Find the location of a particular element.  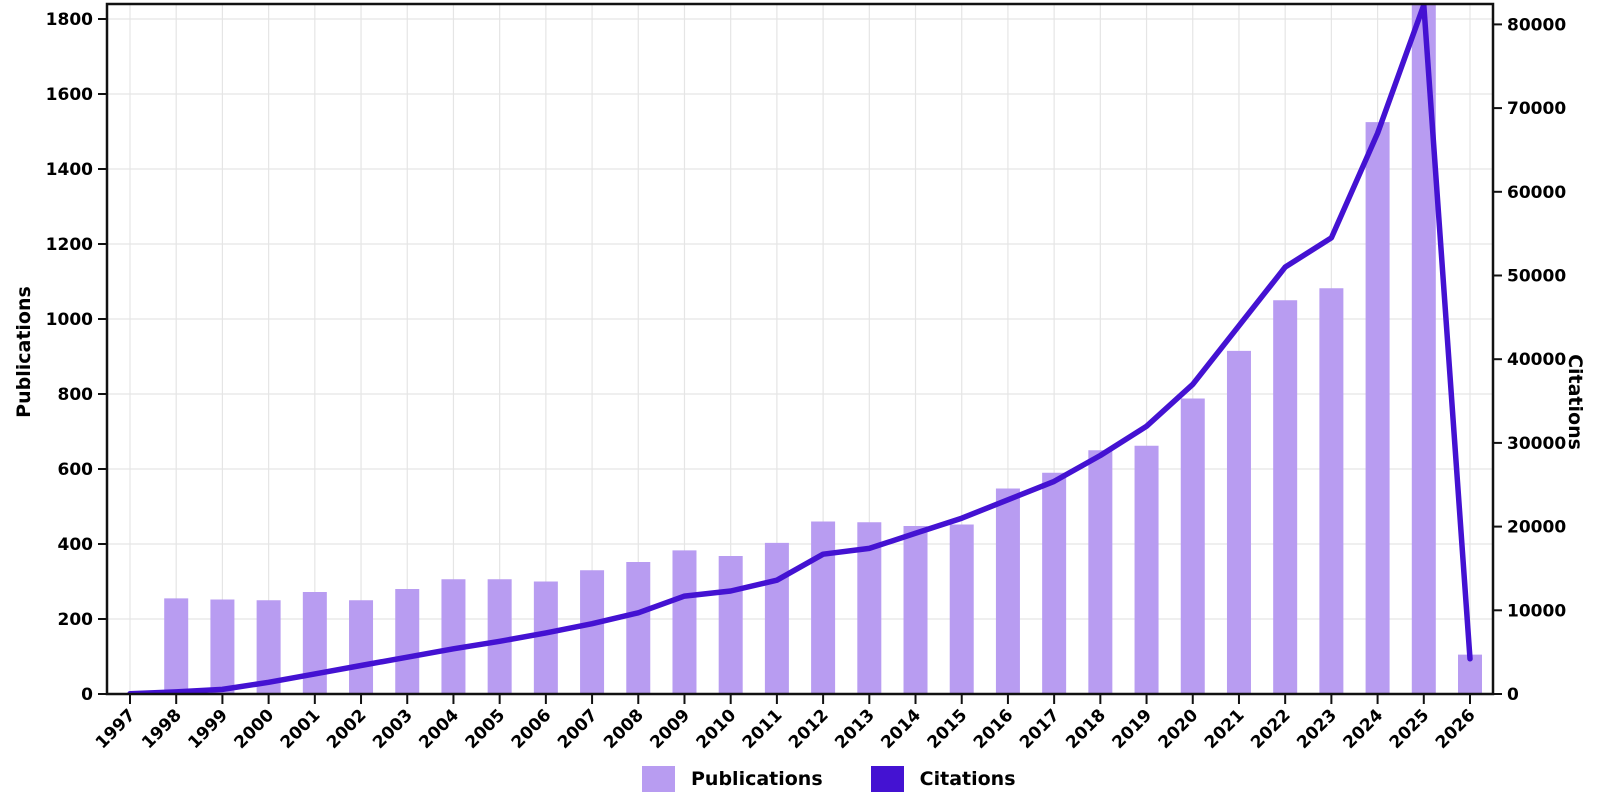

legend-item-citations: Citations is located at coordinates (943, 779).